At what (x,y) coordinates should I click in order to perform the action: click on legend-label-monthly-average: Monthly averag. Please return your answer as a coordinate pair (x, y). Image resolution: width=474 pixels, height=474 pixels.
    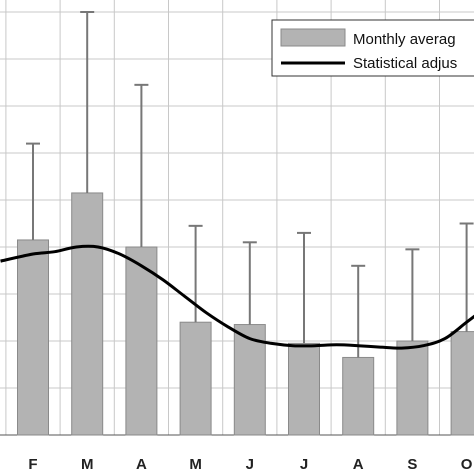
    Looking at the image, I should click on (404, 39).